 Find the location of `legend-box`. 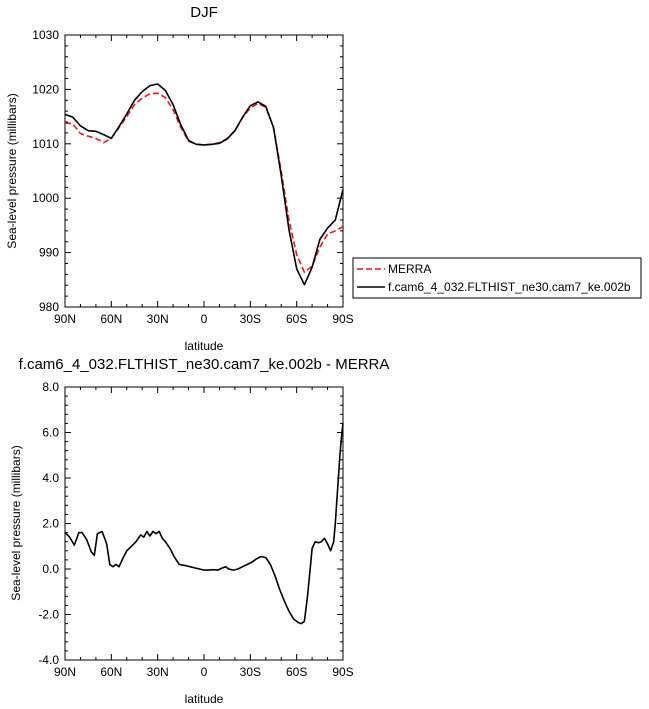

legend-box is located at coordinates (497, 278).